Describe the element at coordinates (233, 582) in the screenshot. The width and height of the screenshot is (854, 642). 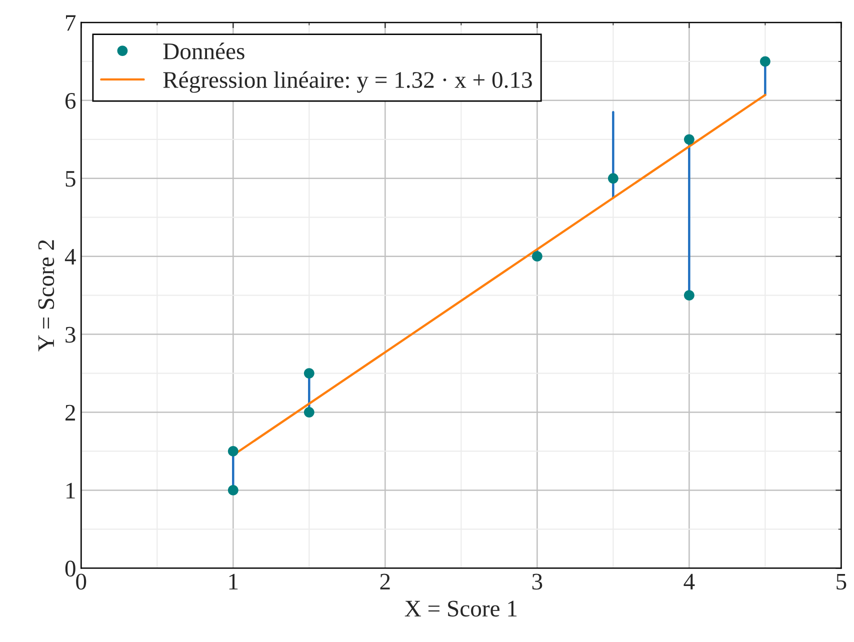
I see `x-tick-label: 1` at that location.